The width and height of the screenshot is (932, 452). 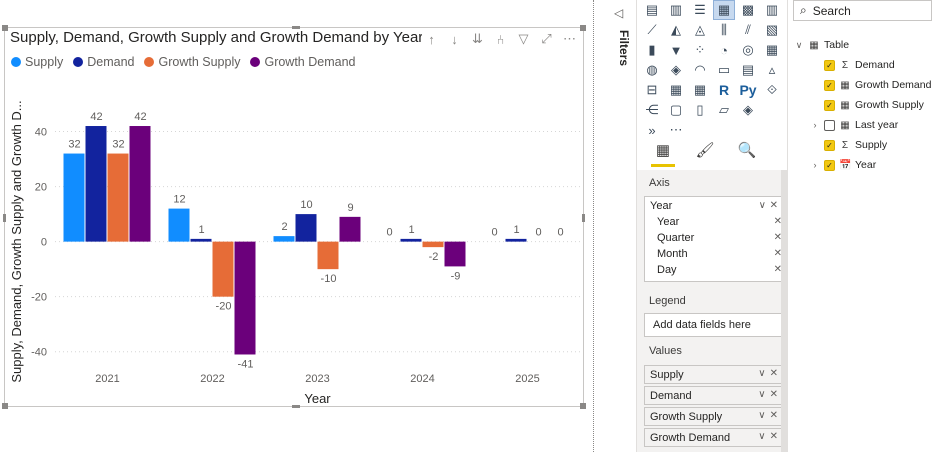 I want to click on funnel-icon: ▼, so click(x=676, y=50).